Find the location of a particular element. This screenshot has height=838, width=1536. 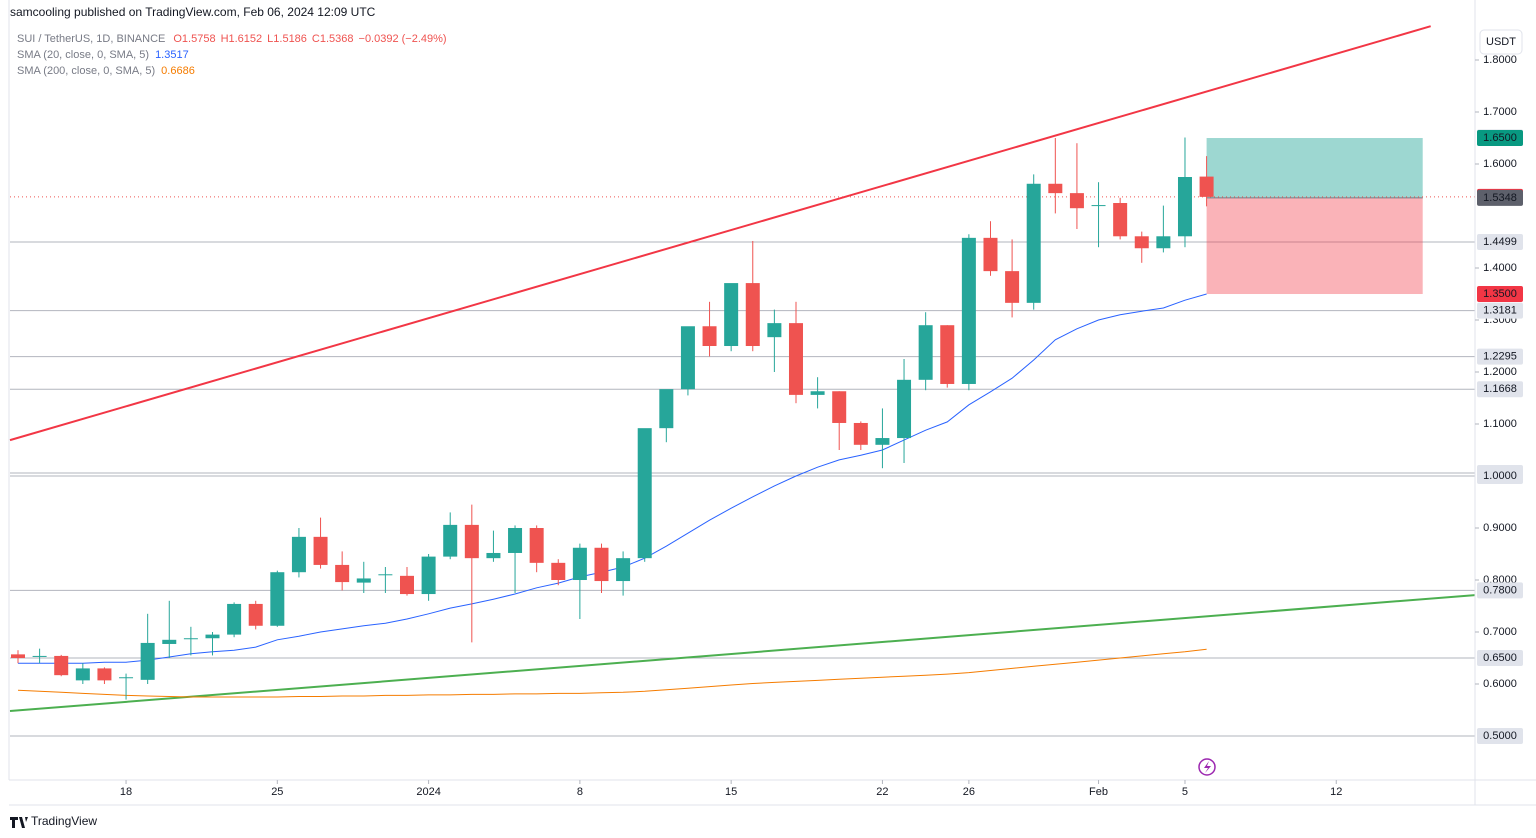

price-tag-label: 1.5348 is located at coordinates (1500, 198).